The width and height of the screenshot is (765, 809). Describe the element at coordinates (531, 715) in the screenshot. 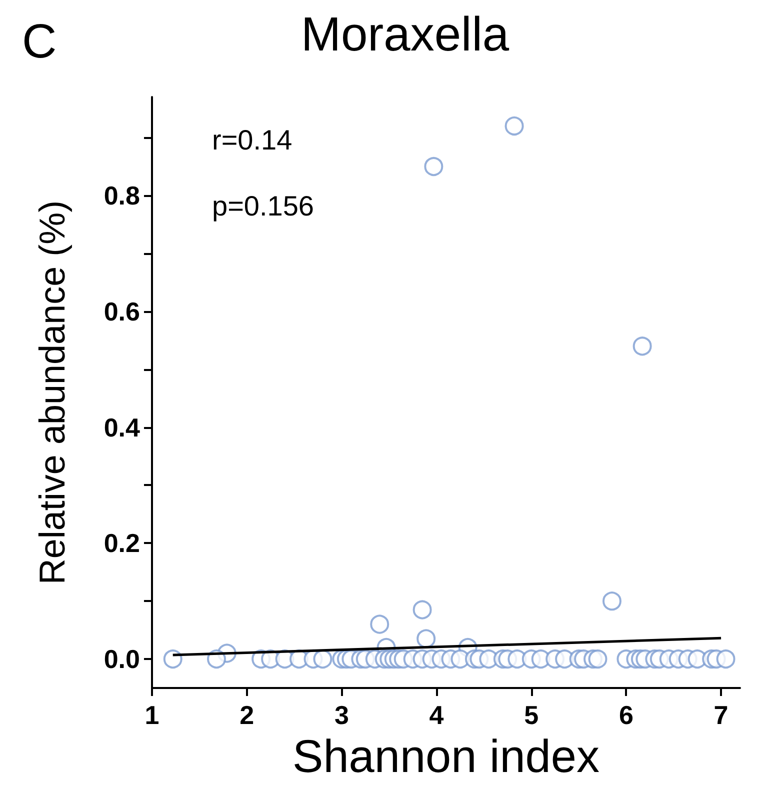

I see `x-tick-label: 5` at that location.